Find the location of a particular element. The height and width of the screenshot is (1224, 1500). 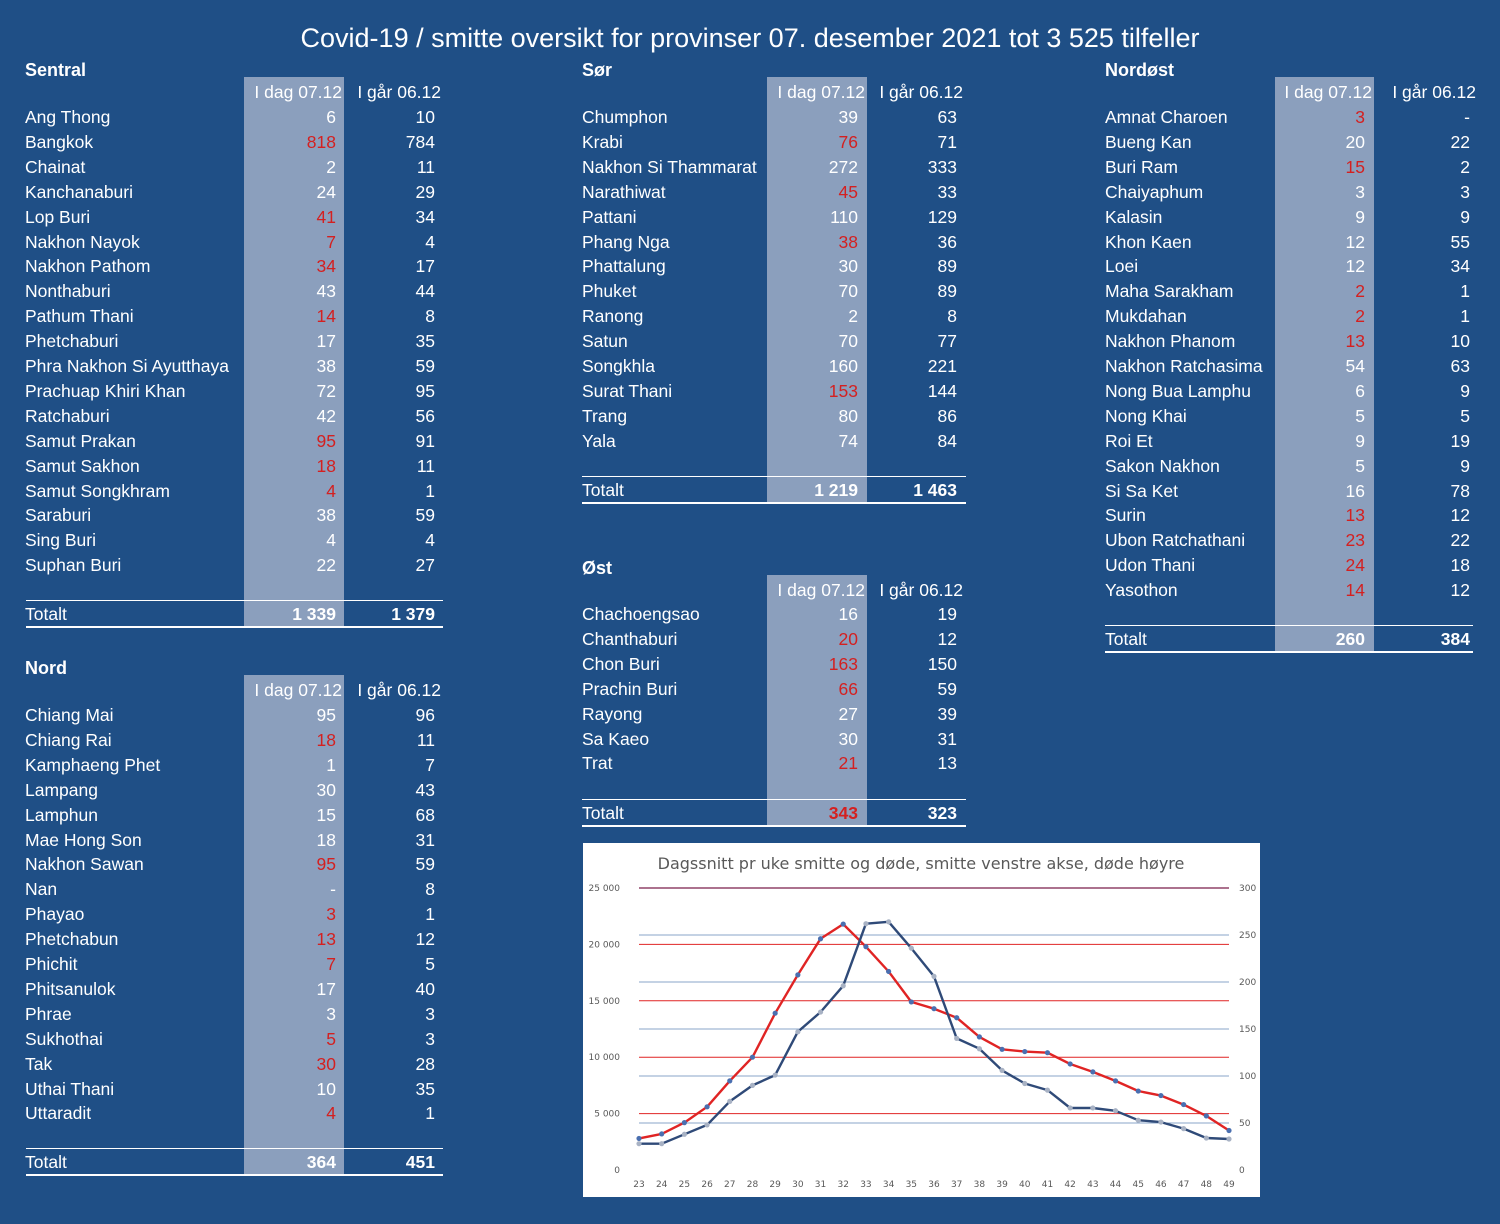

table-row: Phrae 3 3 is located at coordinates (234, 1014).